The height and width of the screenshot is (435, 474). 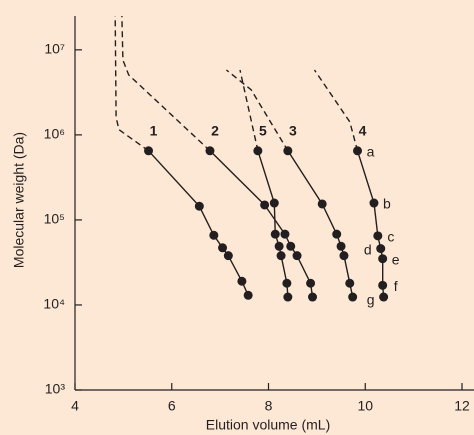 I want to click on x-tick-label: 8, so click(x=269, y=406).